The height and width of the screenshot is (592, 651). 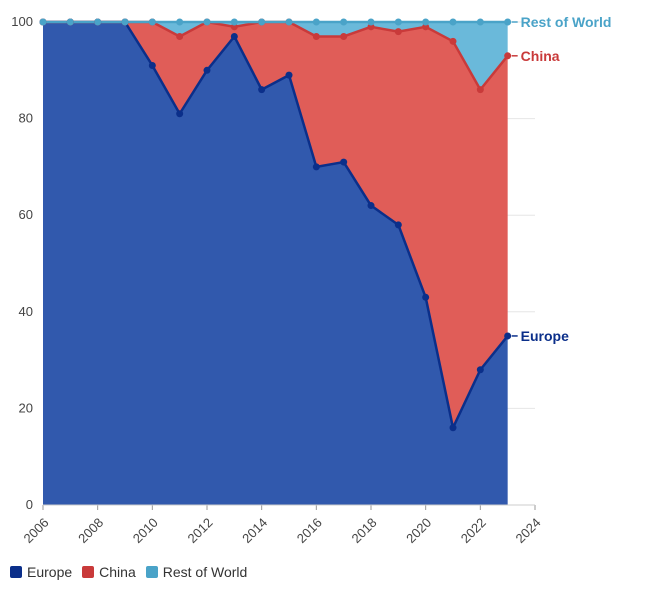 What do you see at coordinates (117, 572) in the screenshot?
I see `legend-label-china: China` at bounding box center [117, 572].